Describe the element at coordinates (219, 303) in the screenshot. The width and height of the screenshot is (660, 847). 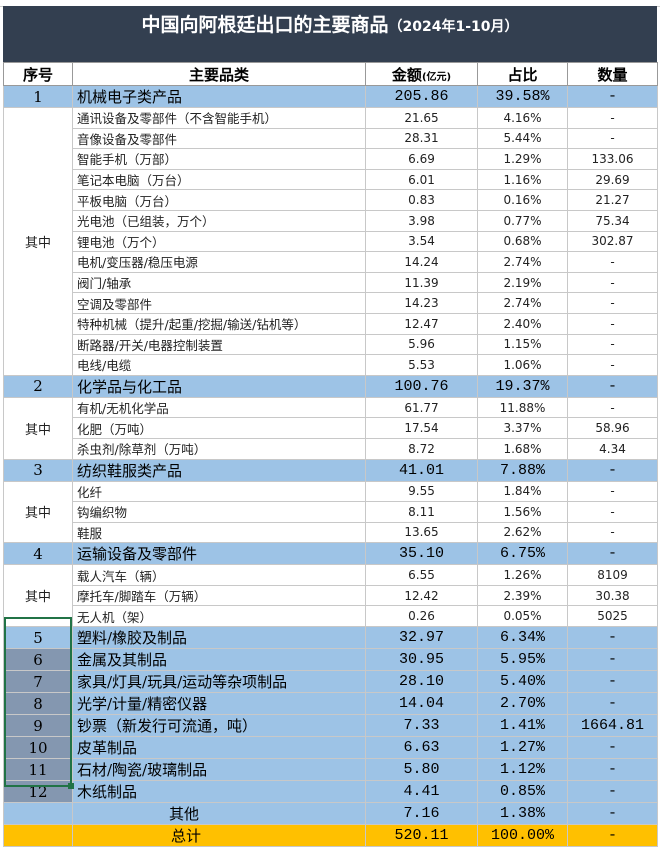
I see `subitem-name-cell: 空调及零部件` at that location.